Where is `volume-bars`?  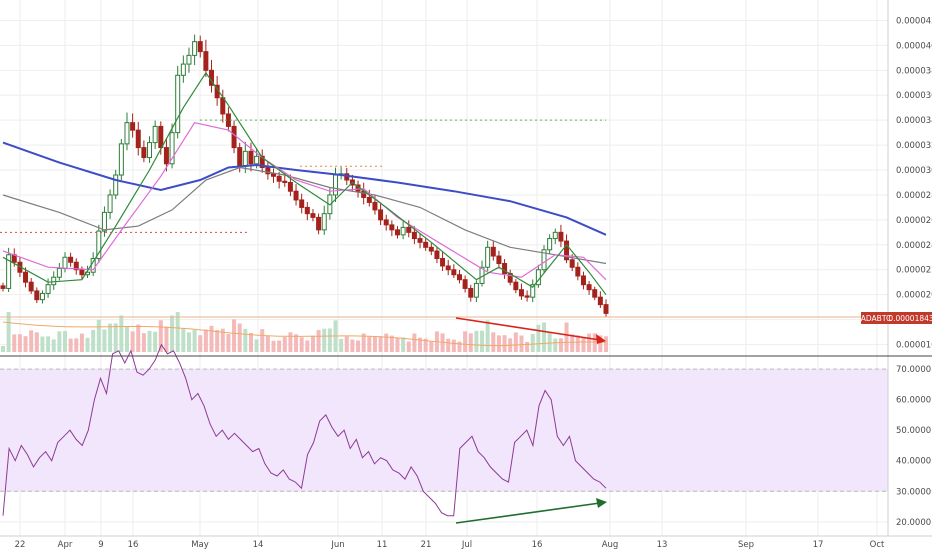 volume-bars is located at coordinates (304, 332).